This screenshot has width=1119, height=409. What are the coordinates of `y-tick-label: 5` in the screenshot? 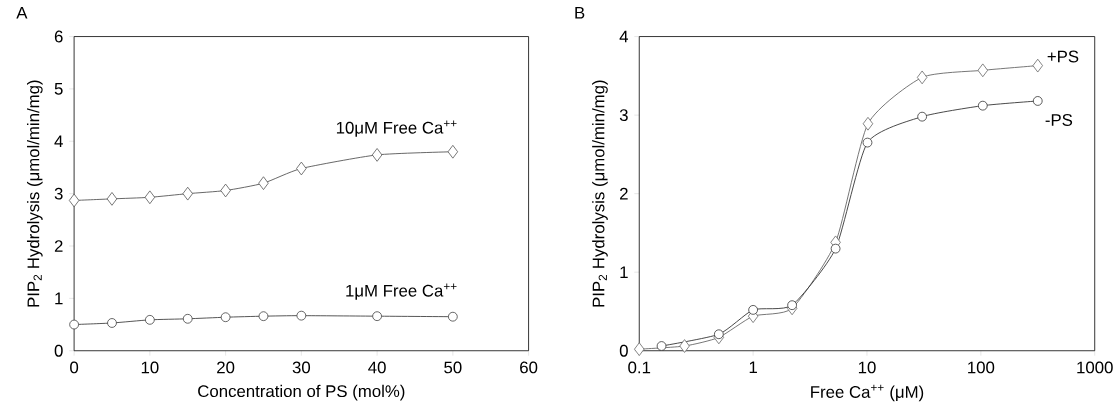 It's located at (58, 89).